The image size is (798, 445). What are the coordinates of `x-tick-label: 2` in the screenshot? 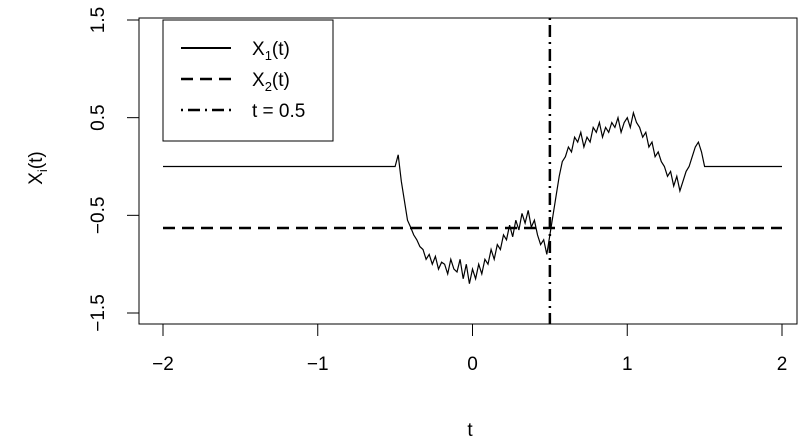 It's located at (782, 364).